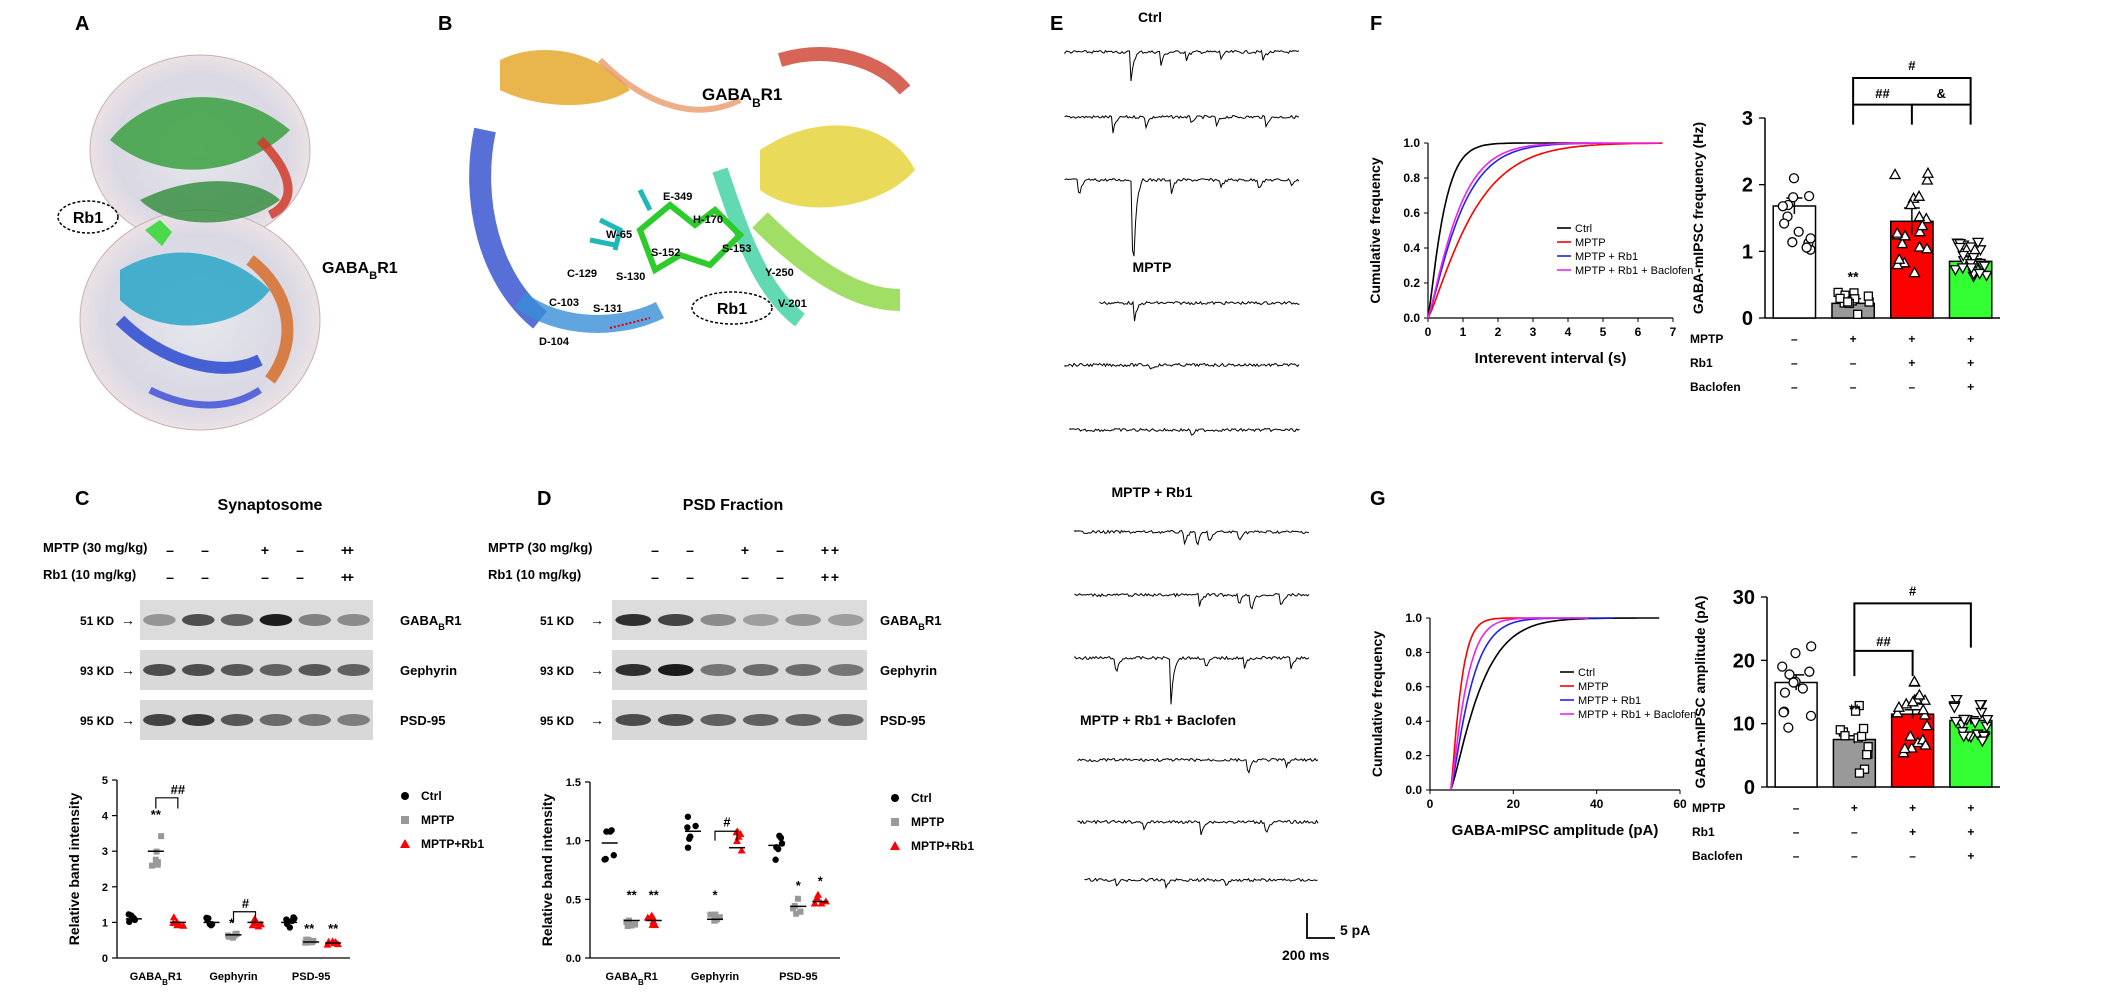  What do you see at coordinates (1377, 704) in the screenshot?
I see `y-axis-label: Cumulative frequency` at bounding box center [1377, 704].